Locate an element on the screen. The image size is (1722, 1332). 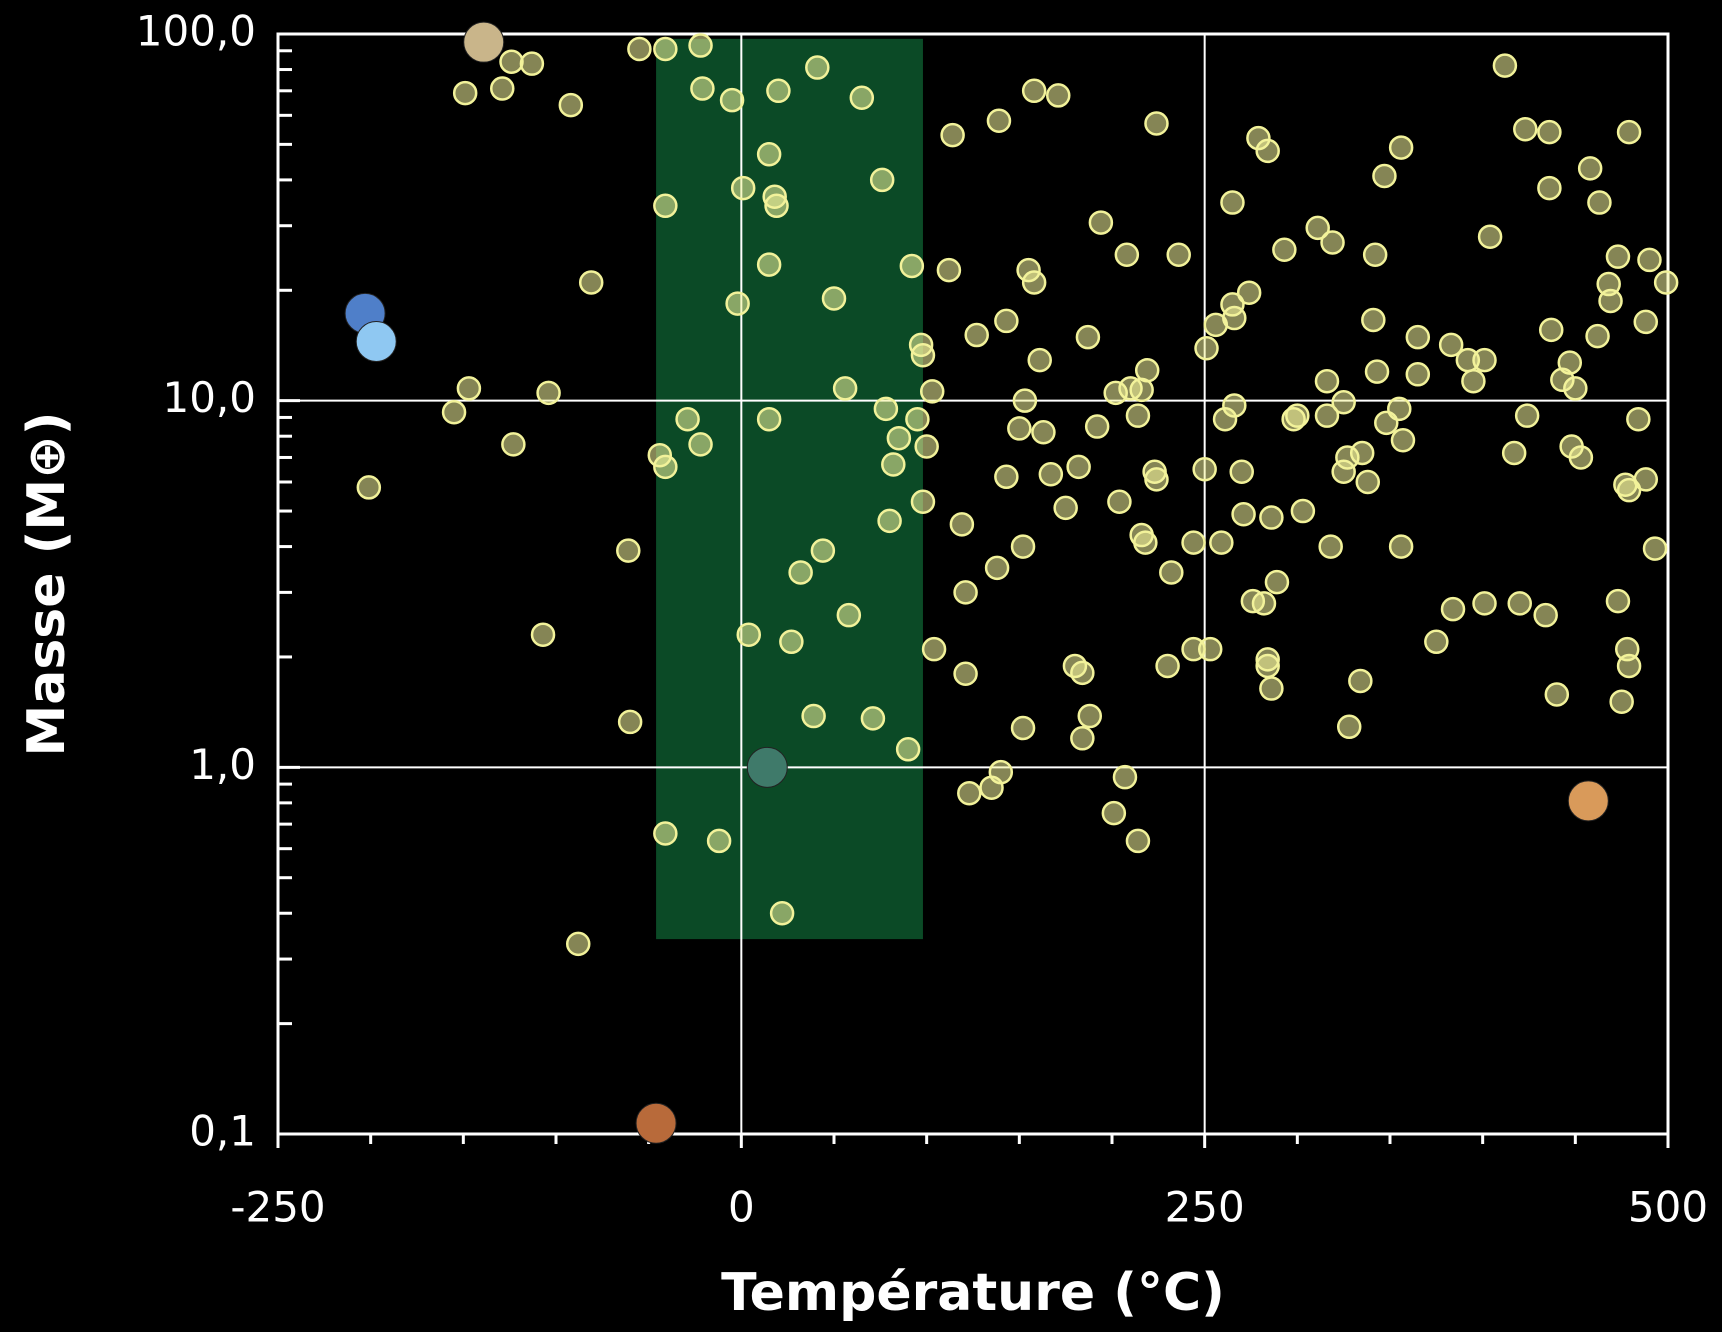
x-tick-label: -250 is located at coordinates (277, 1207).